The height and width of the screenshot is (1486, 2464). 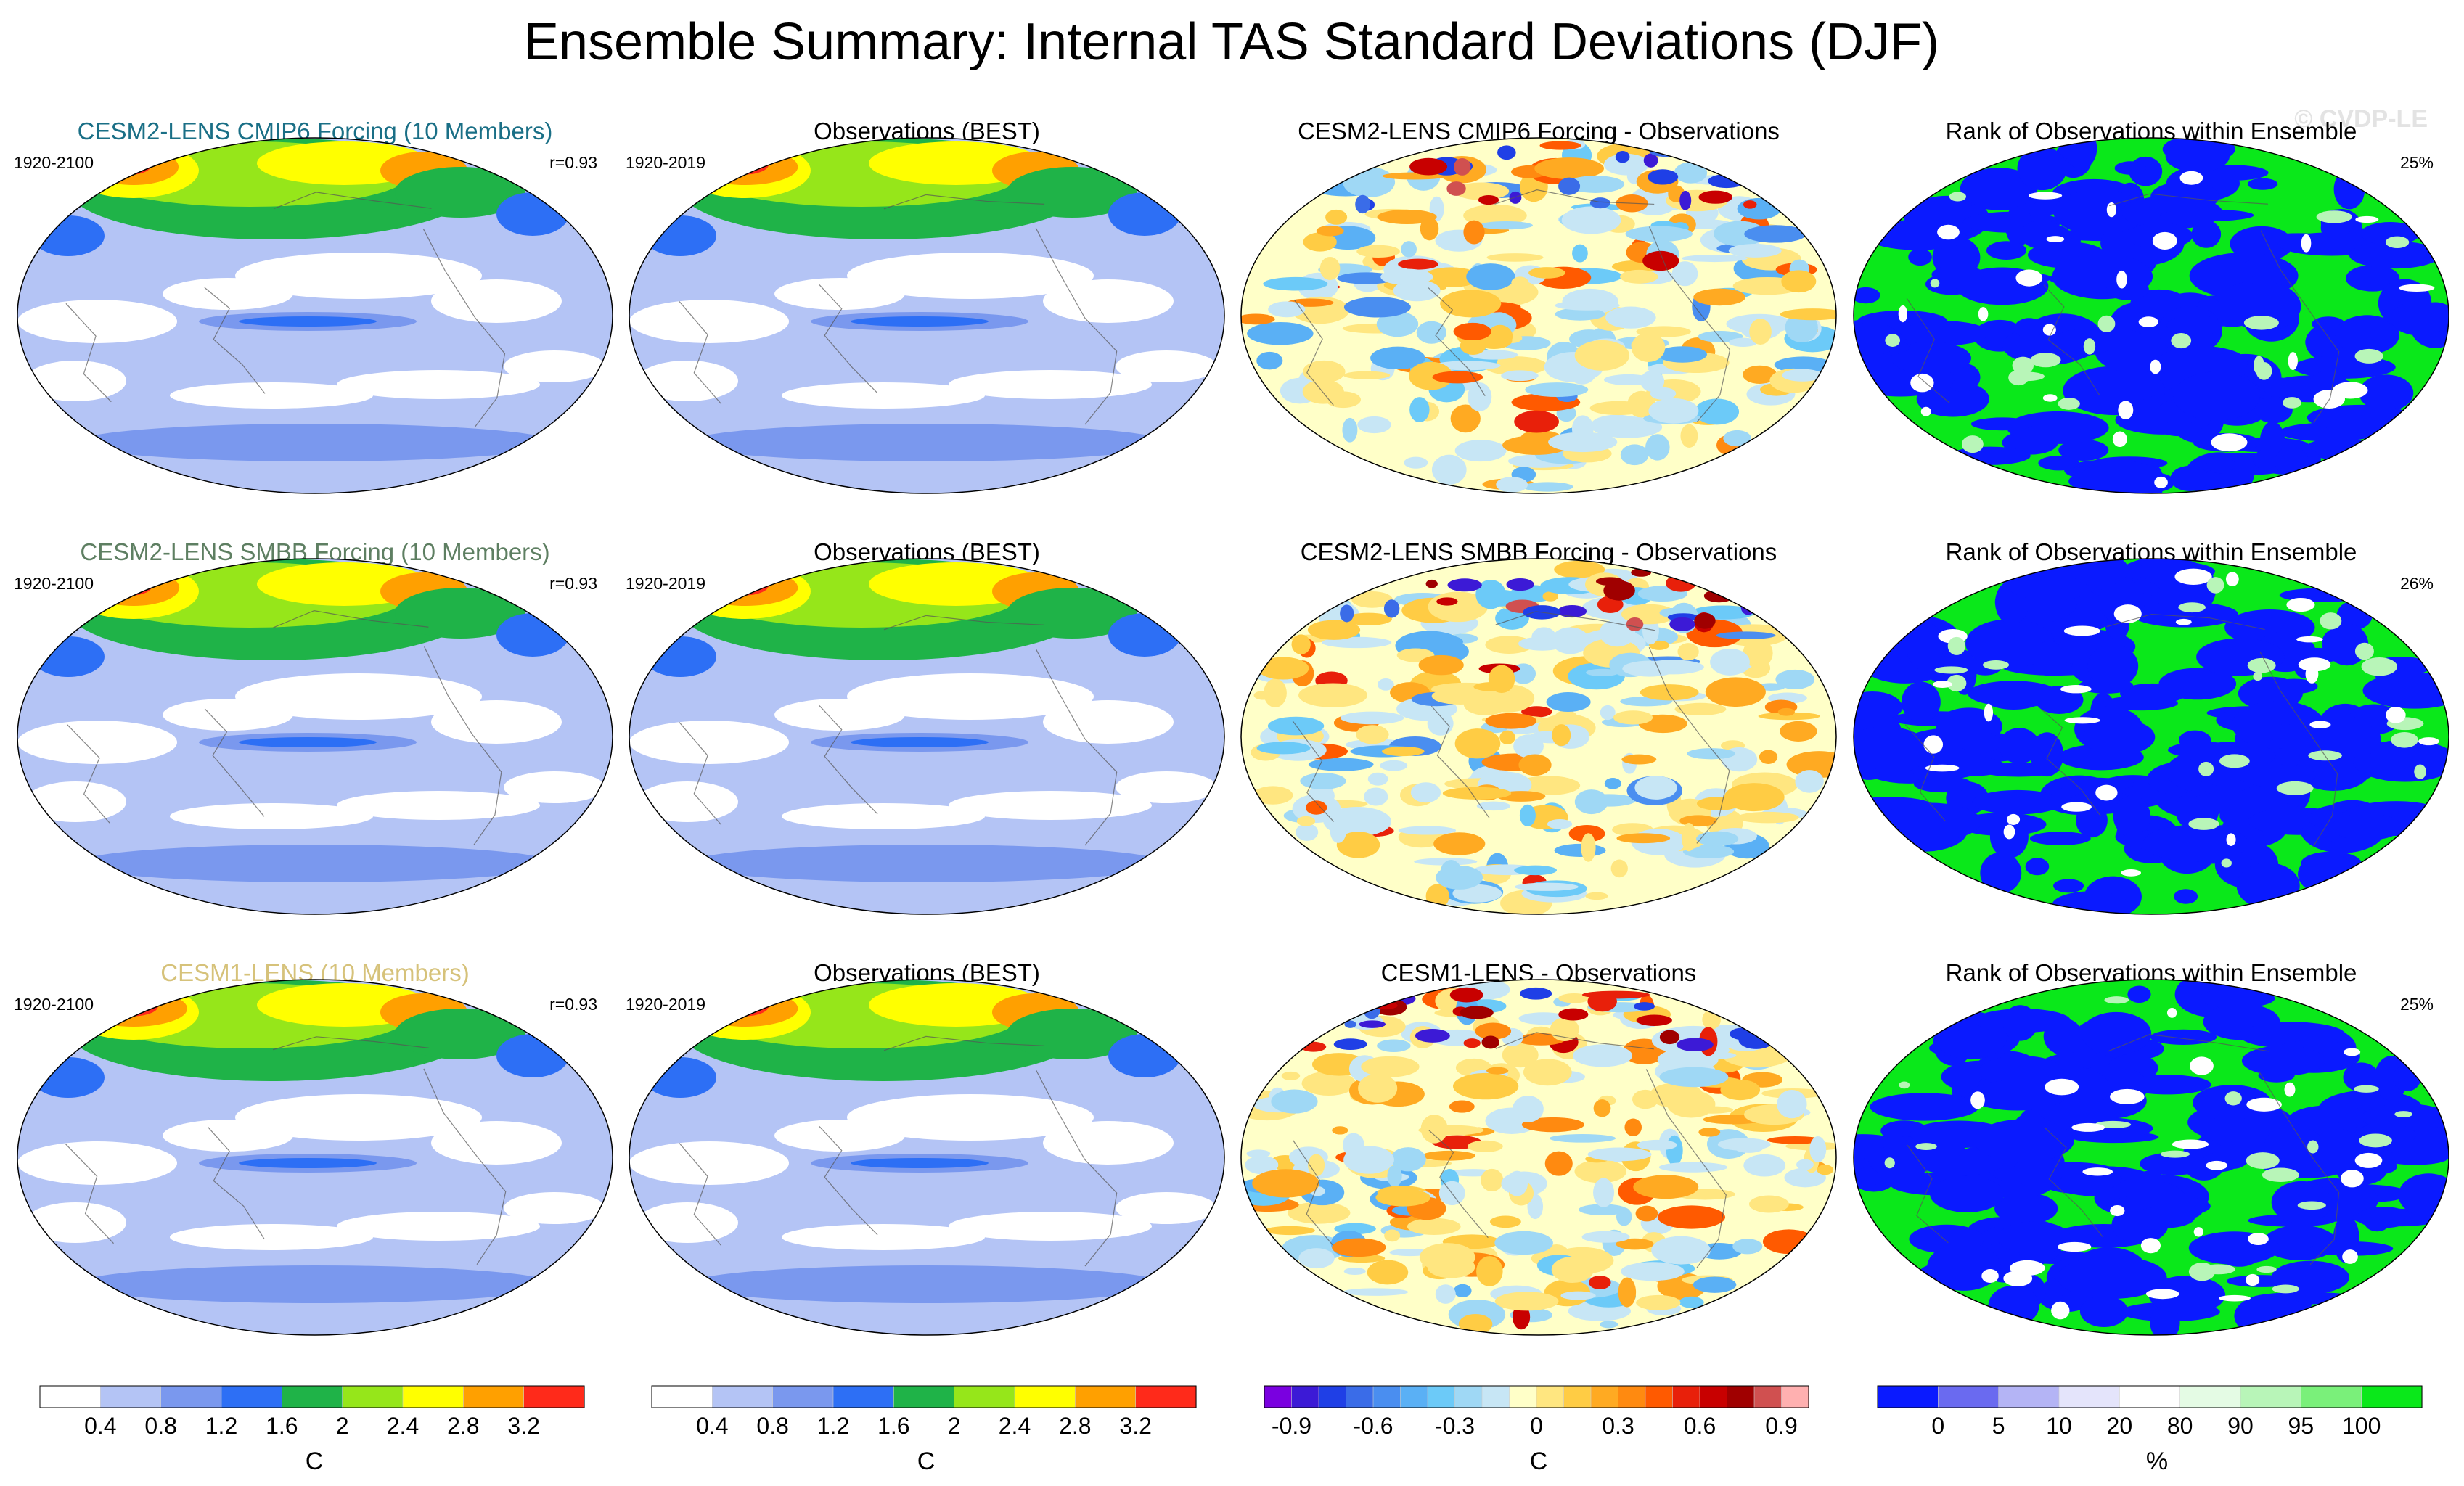 I want to click on map-border, so click(x=927, y=736).